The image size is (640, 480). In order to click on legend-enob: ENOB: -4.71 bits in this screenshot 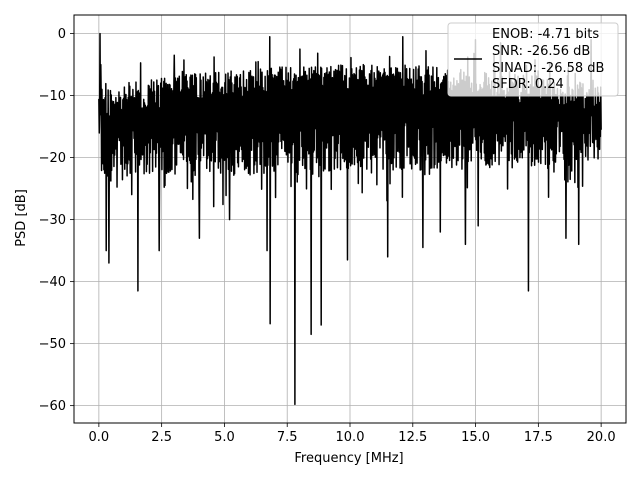, I will do `click(545, 34)`.